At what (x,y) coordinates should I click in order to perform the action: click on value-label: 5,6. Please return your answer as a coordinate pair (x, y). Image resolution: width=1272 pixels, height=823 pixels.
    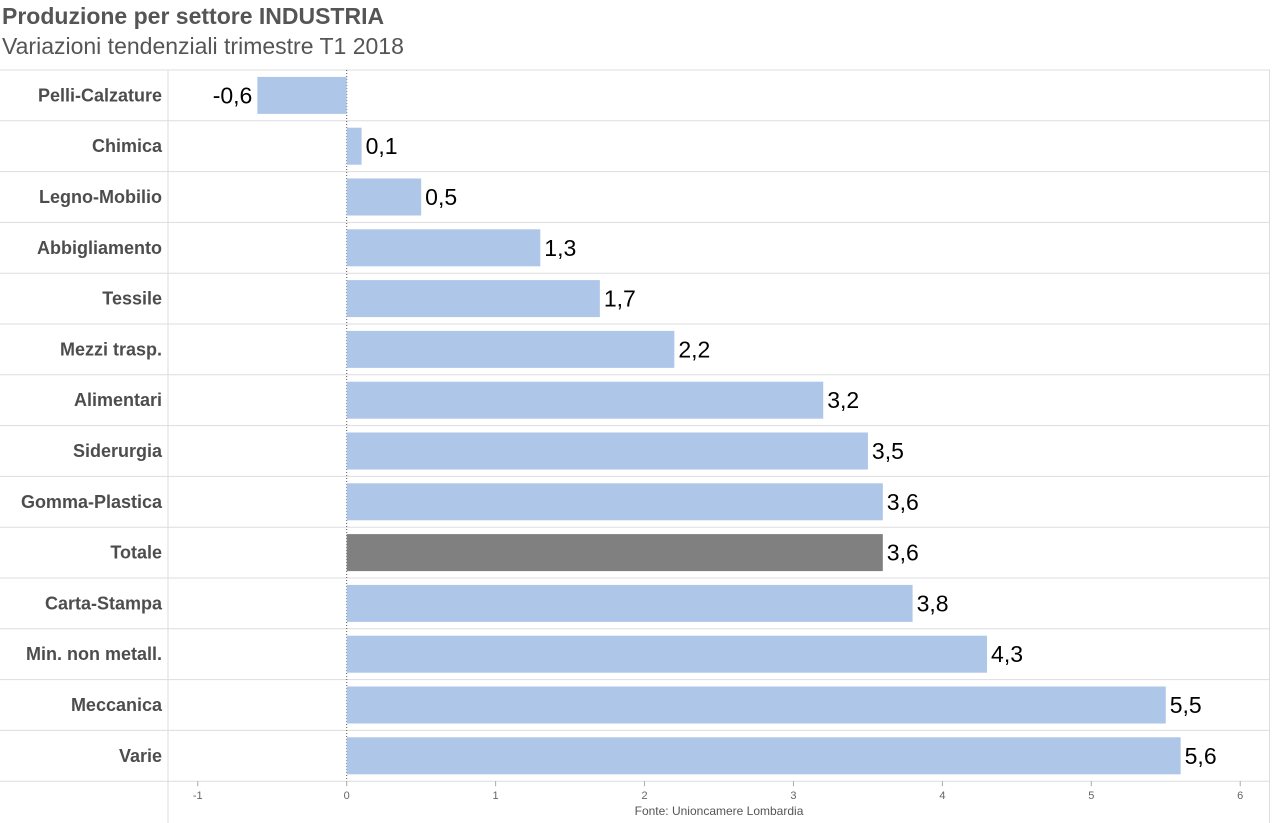
    Looking at the image, I should click on (1201, 756).